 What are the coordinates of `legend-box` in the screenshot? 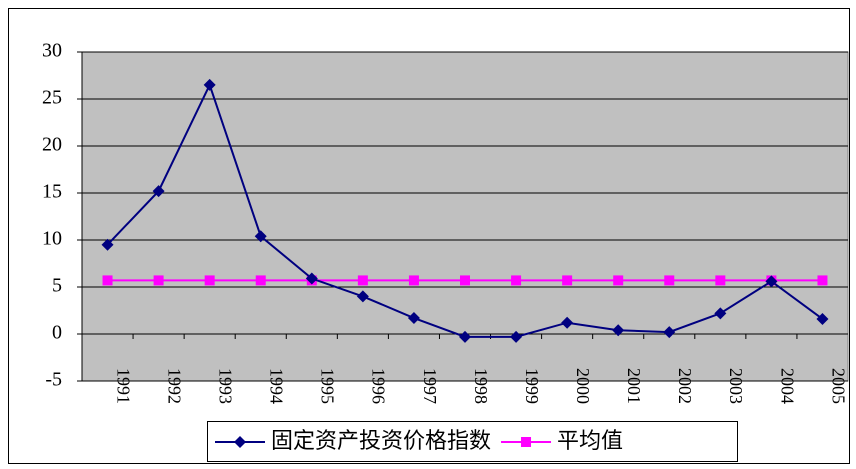 It's located at (472, 441).